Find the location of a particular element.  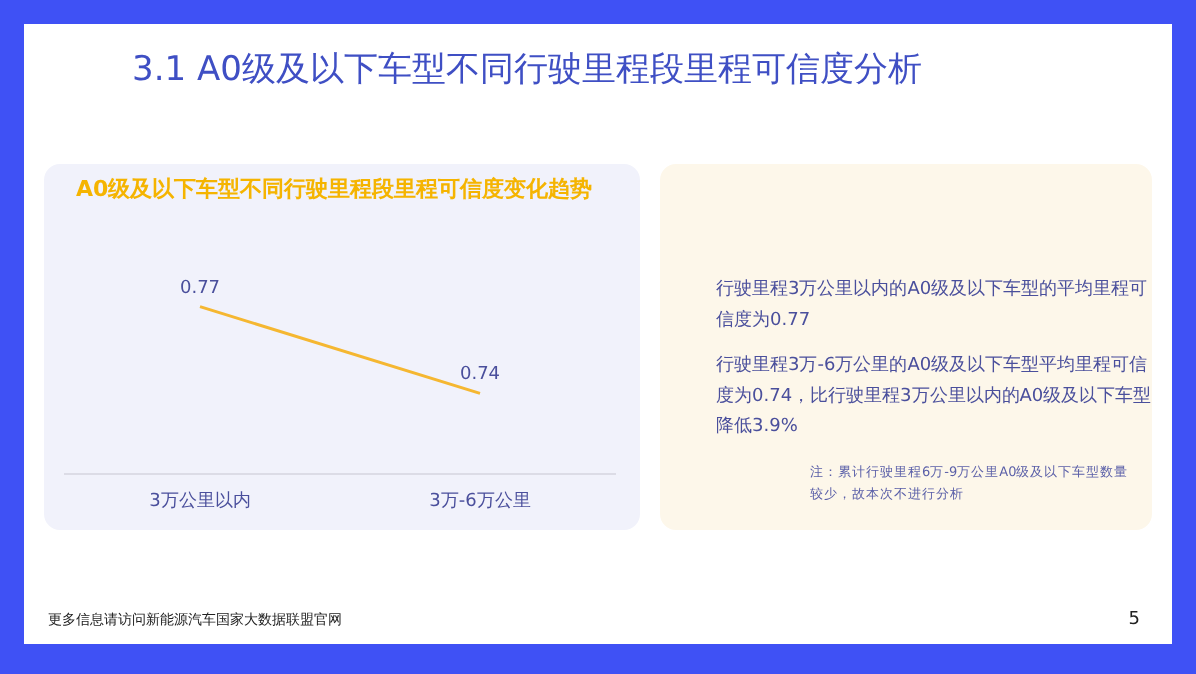

text: 行驶里程3万-6万公里的A0级及以下车型平均里程可信度为0.74，比行驶里程3万公里以内的A0级及以下车型降低3.9% is located at coordinates (934, 396).